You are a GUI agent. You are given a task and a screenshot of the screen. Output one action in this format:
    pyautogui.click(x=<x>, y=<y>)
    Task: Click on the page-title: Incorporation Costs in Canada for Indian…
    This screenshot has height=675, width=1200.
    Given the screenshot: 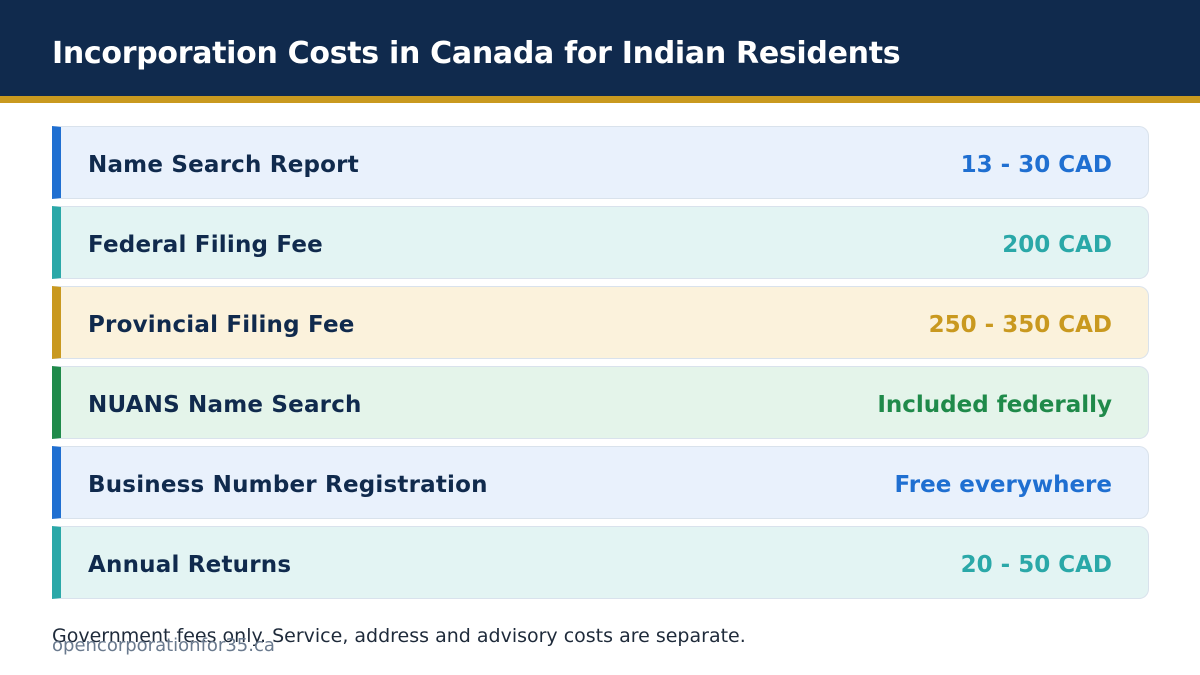 What is the action you would take?
    pyautogui.click(x=476, y=53)
    